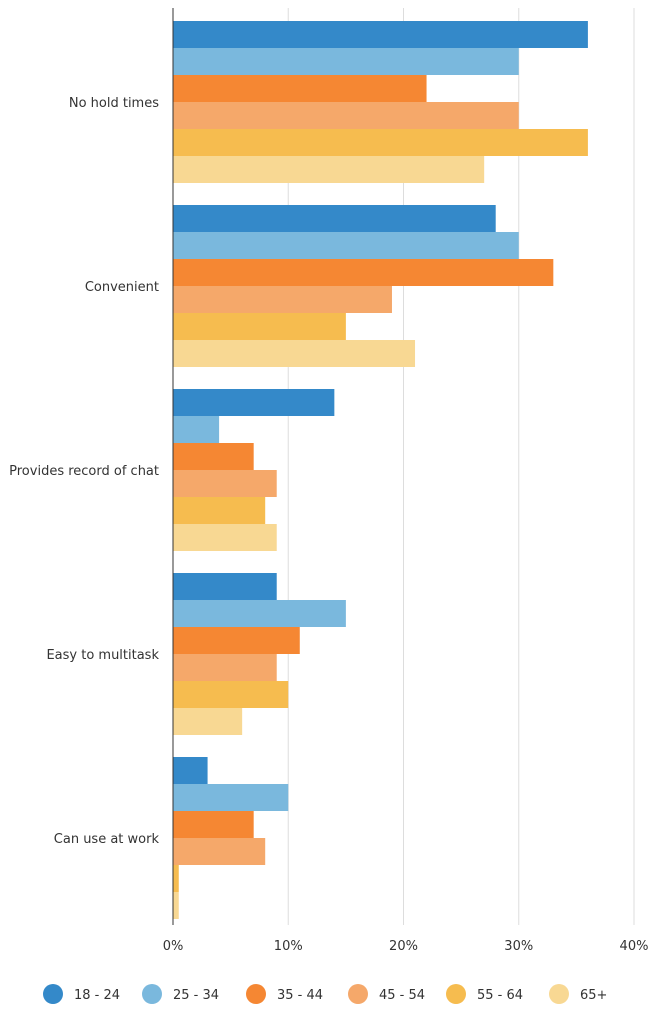  I want to click on legend-item: 45 - 54, so click(386, 994).